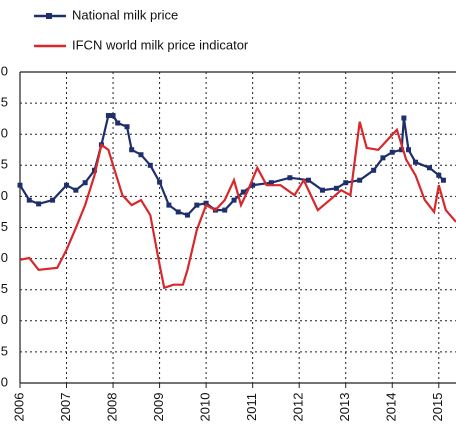  I want to click on x-tick-label: 2012, so click(298, 407).